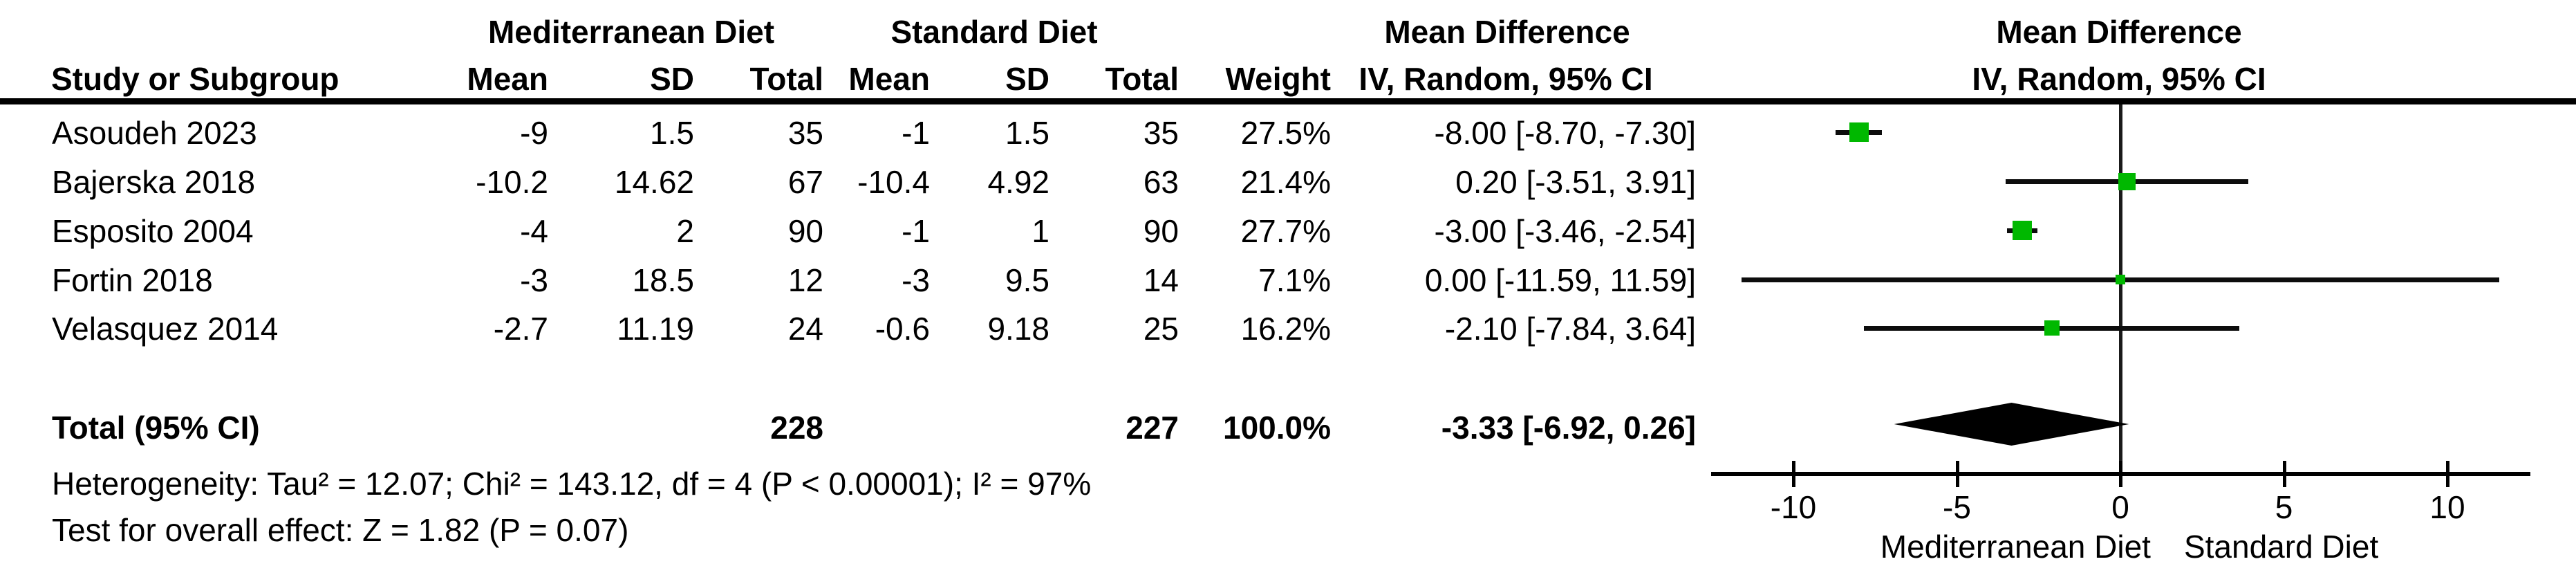 The width and height of the screenshot is (2576, 575). What do you see at coordinates (534, 280) in the screenshot?
I see `med-mean: -3` at bounding box center [534, 280].